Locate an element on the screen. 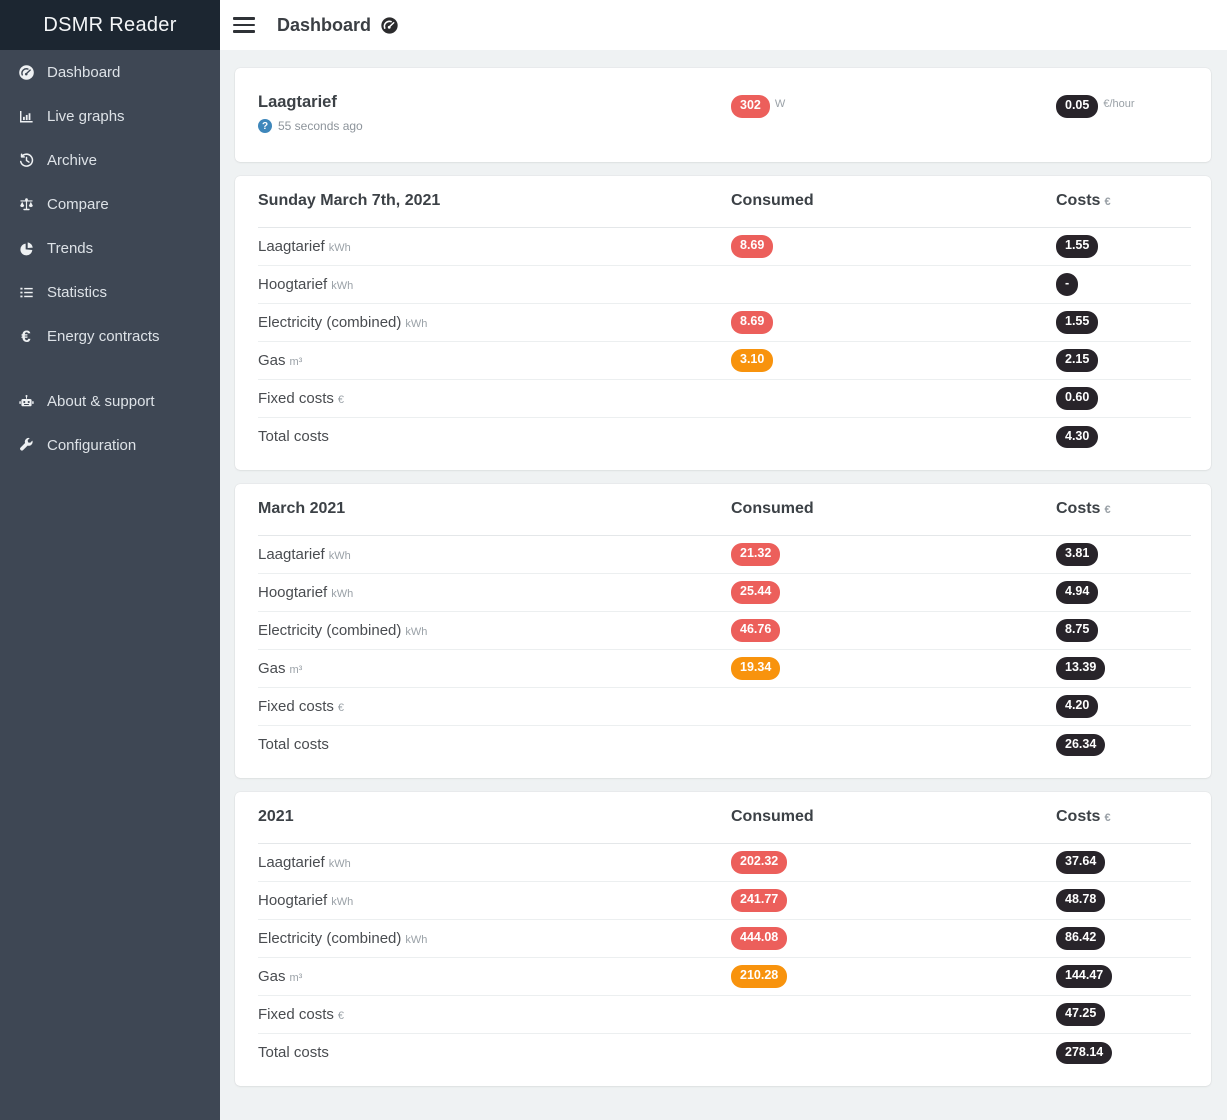 The height and width of the screenshot is (1120, 1227). costs-badge: 26.34 is located at coordinates (1081, 745).